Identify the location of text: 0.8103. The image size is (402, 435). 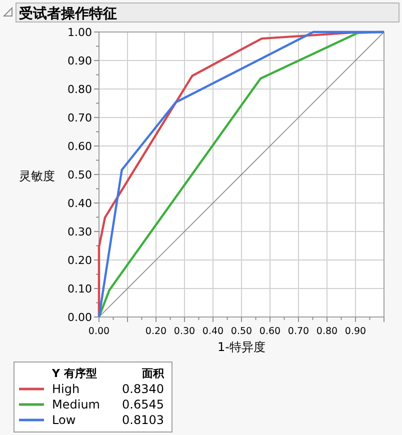
(143, 420).